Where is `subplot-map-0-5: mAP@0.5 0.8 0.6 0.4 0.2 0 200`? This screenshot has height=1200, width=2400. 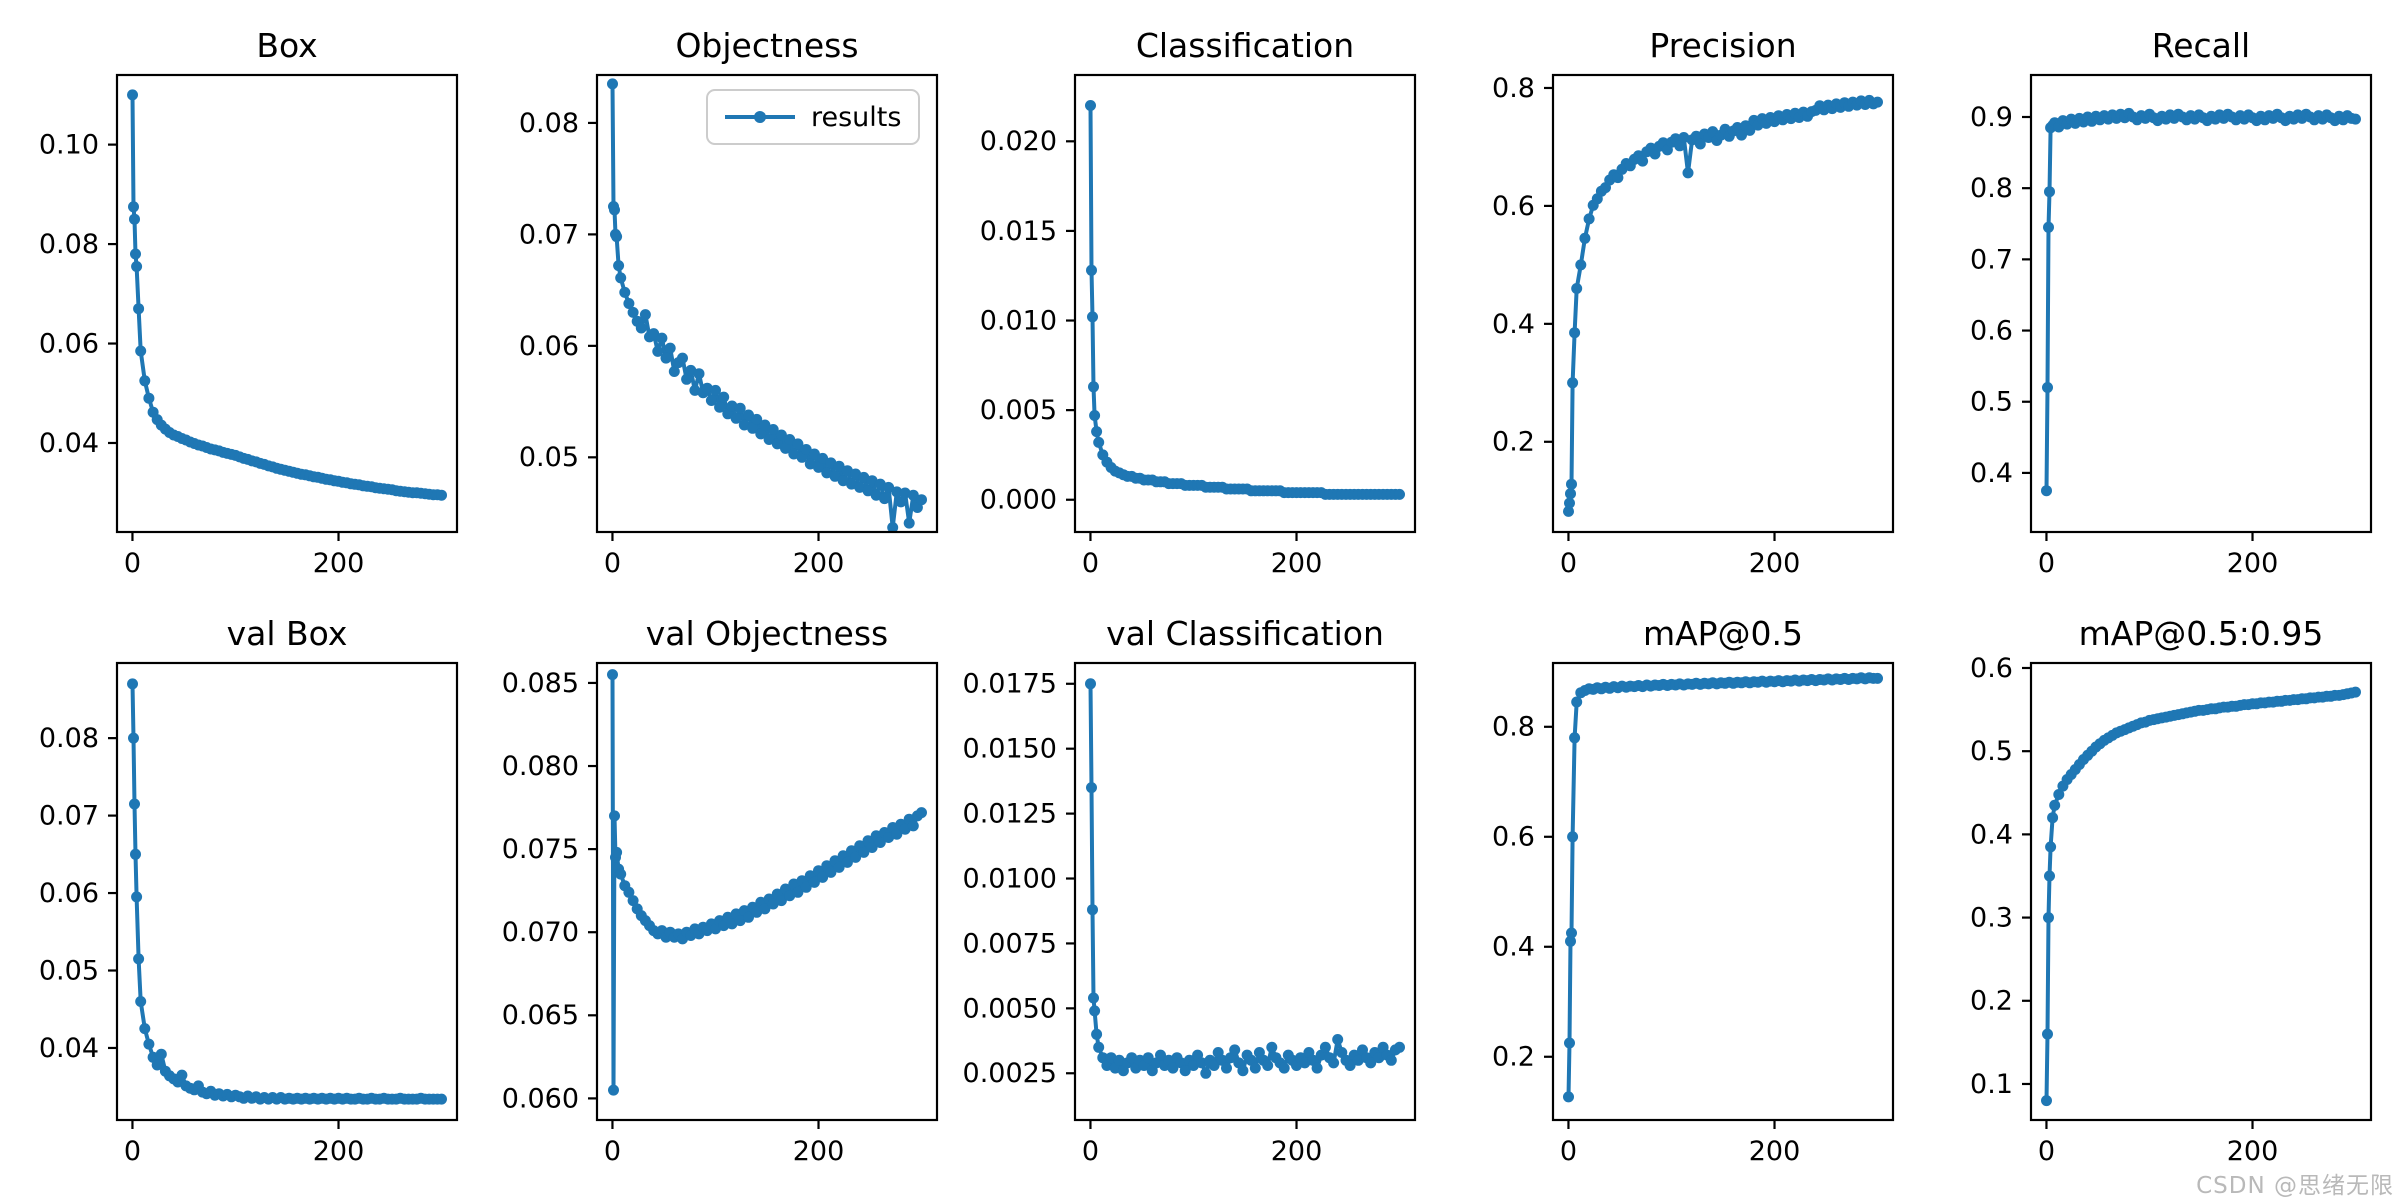 subplot-map-0-5: mAP@0.5 0.8 0.6 0.4 0.2 0 200 is located at coordinates (1693, 890).